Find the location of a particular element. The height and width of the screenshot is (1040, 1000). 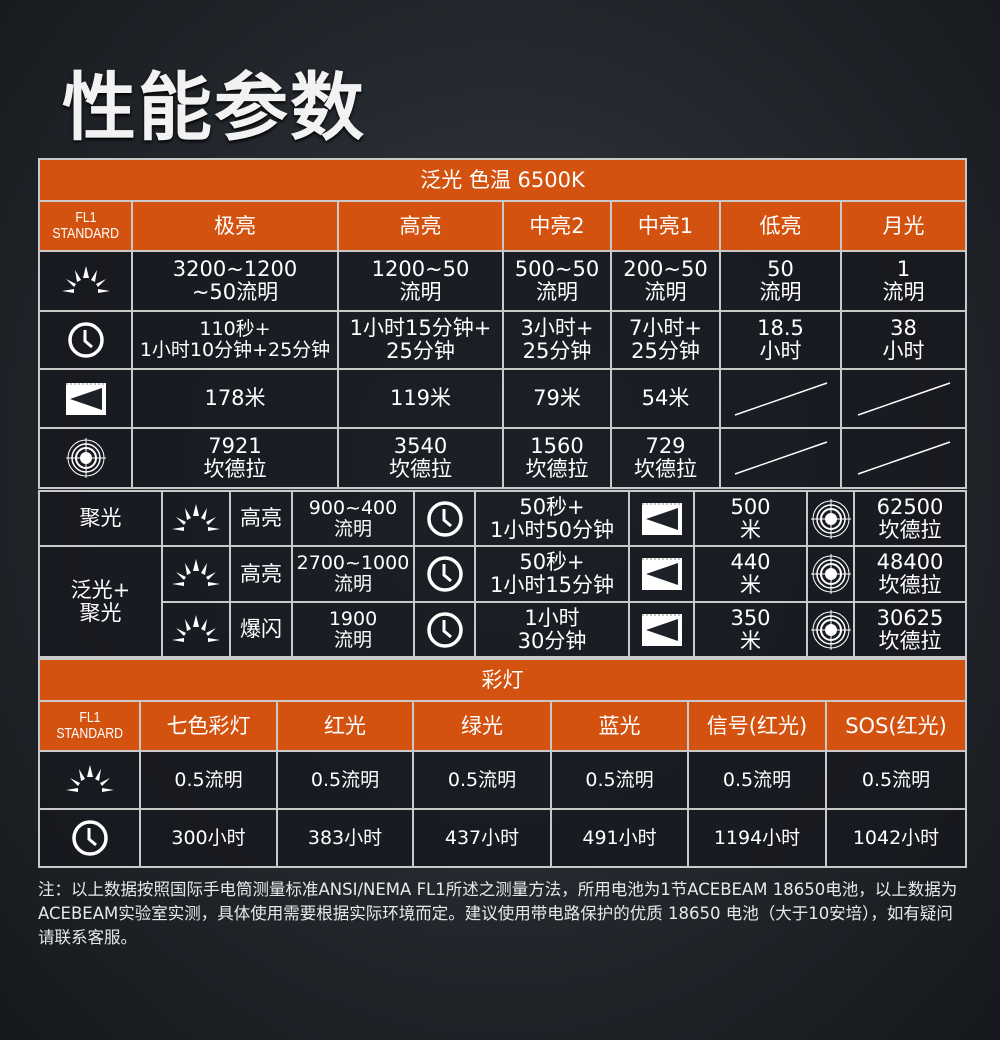

cell-text-line: 1194小时 is located at coordinates (757, 837).